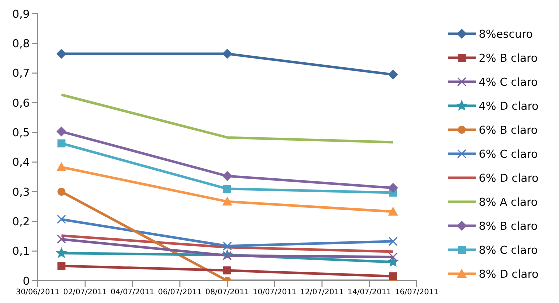  What do you see at coordinates (21, 14) in the screenshot?
I see `y-tick-label: 0,9` at bounding box center [21, 14].